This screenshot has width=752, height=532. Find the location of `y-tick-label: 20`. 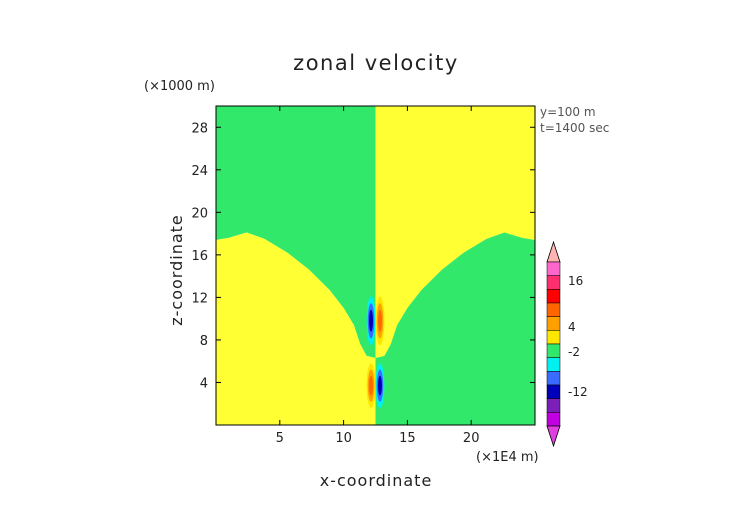

y-tick-label: 20 is located at coordinates (199, 213).